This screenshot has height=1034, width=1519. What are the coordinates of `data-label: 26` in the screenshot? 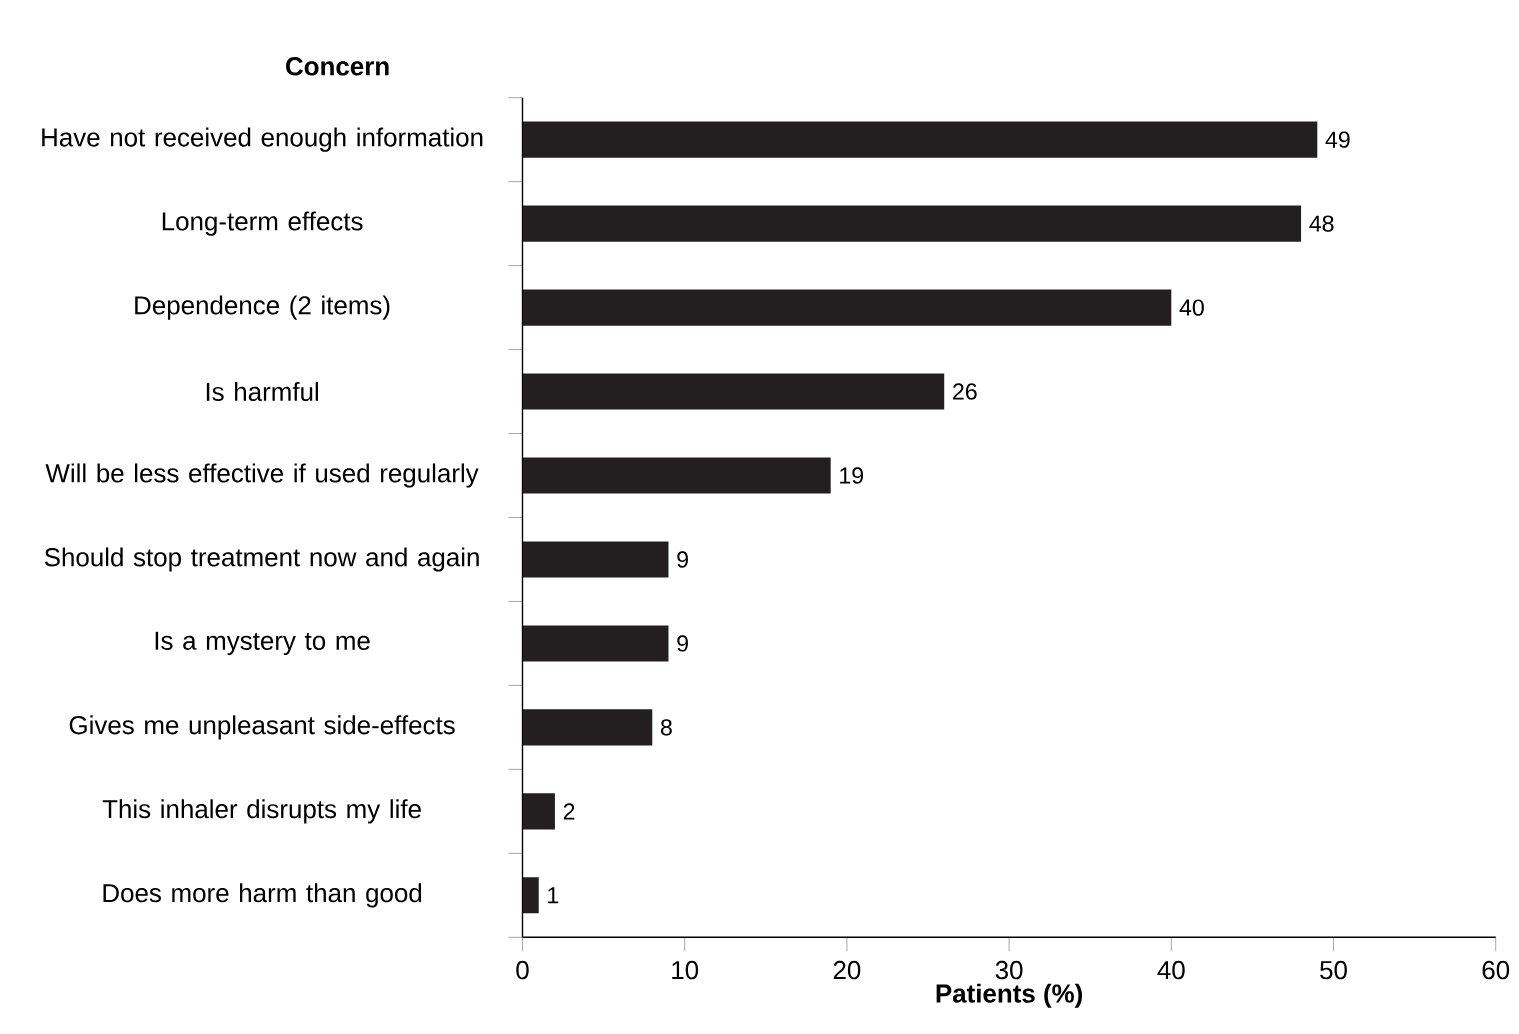 It's located at (965, 391).